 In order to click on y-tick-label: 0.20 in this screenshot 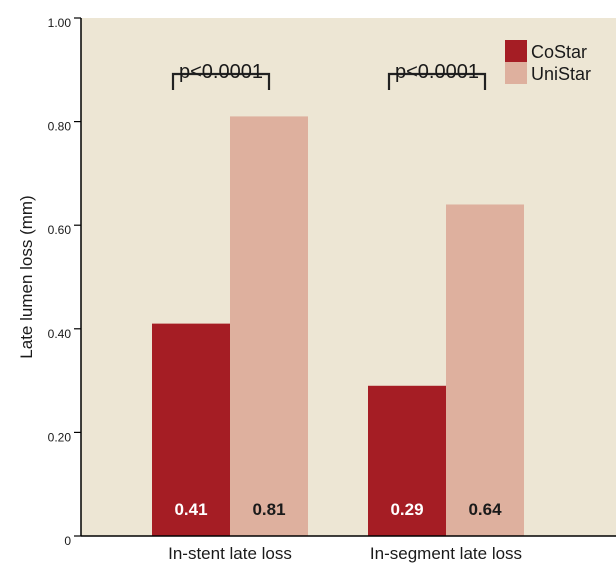, I will do `click(60, 437)`.